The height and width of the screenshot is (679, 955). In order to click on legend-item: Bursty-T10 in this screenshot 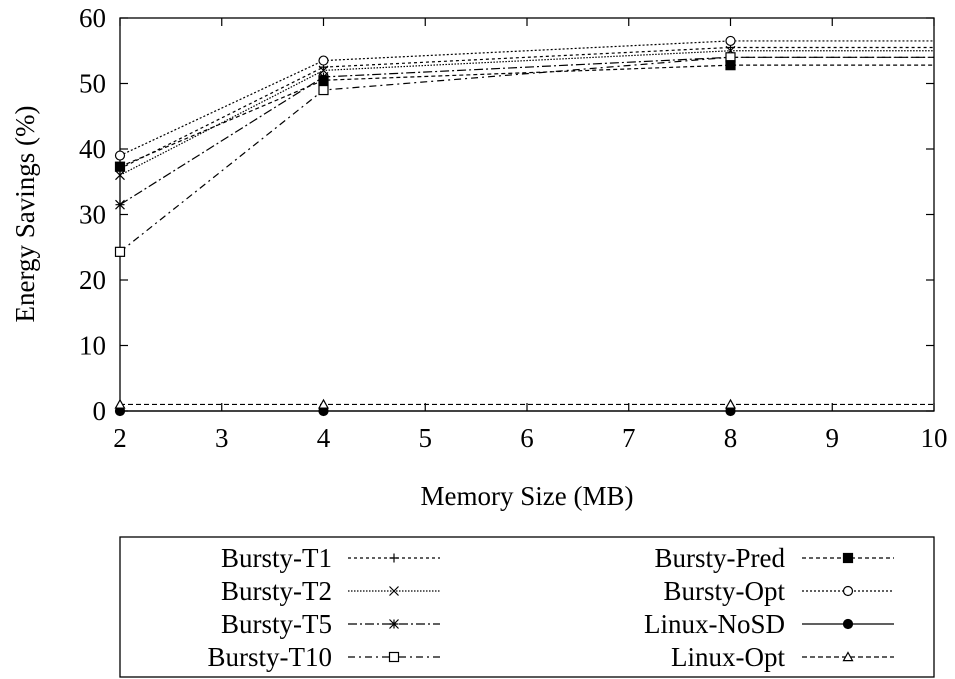, I will do `click(324, 657)`.